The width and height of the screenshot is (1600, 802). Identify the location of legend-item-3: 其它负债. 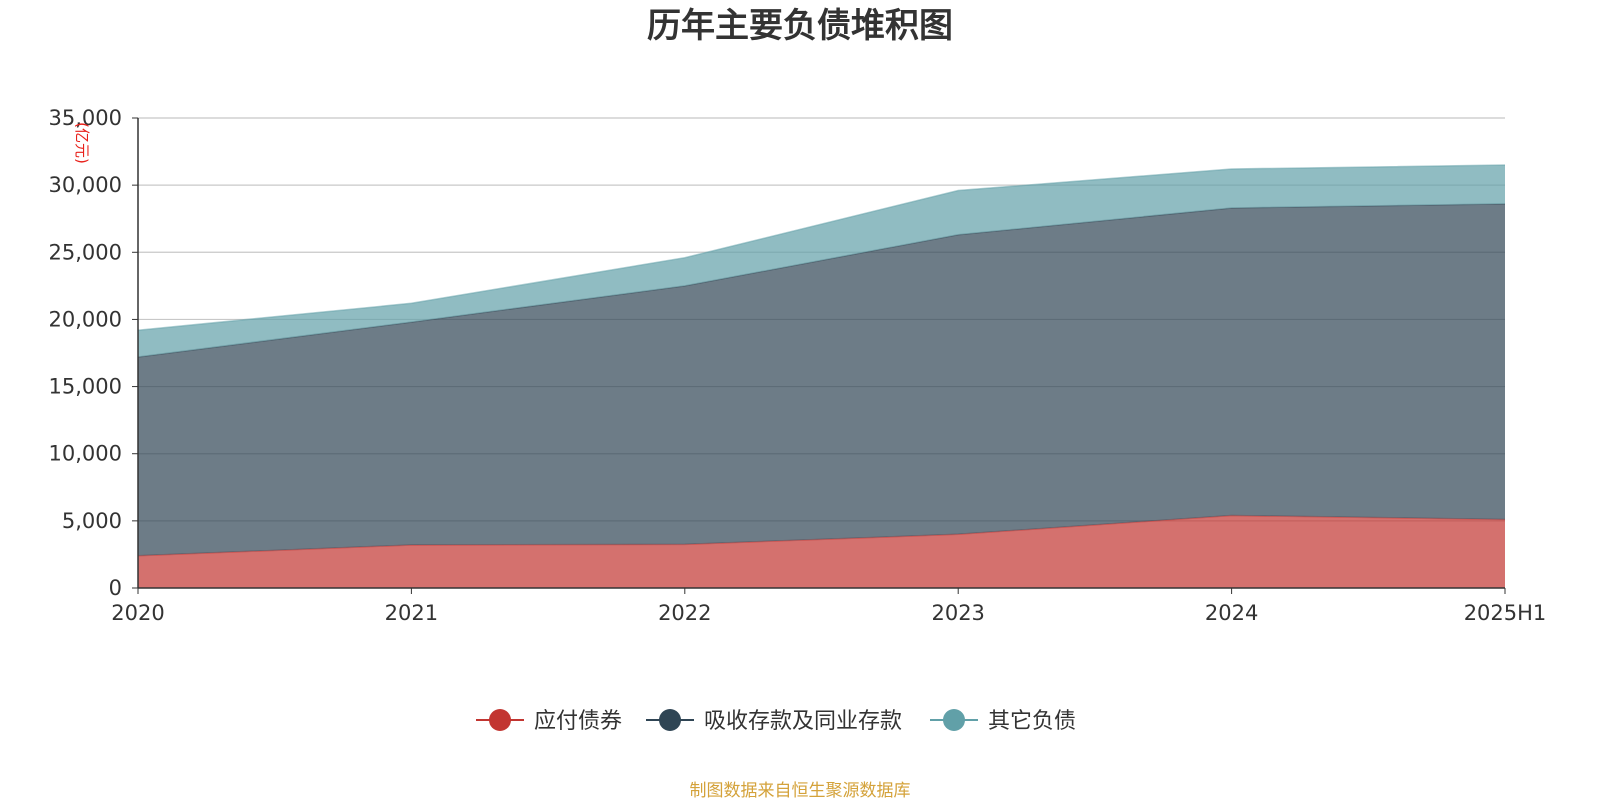
(1003, 721).